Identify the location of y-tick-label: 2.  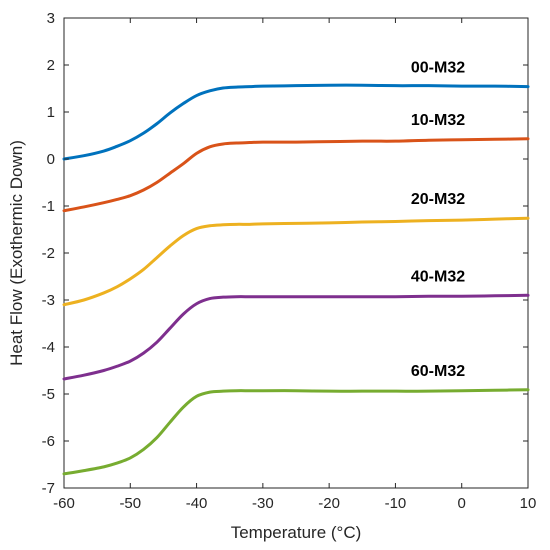
(51, 65).